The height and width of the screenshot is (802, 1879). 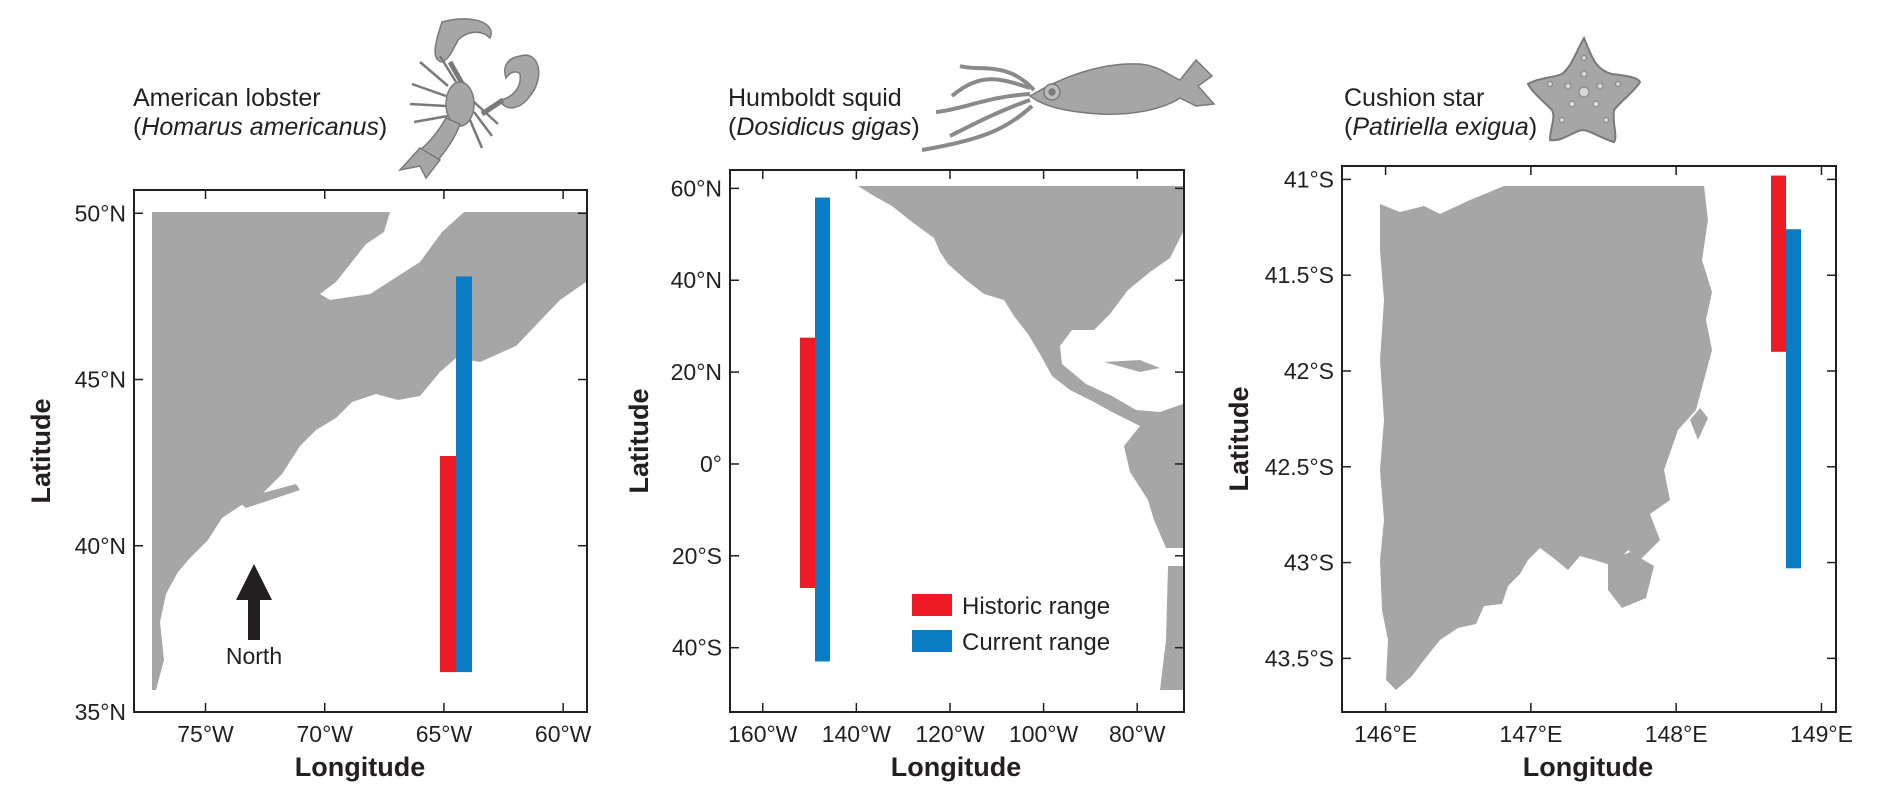 I want to click on y-axis-title-lobster: Latitude, so click(x=41, y=451).